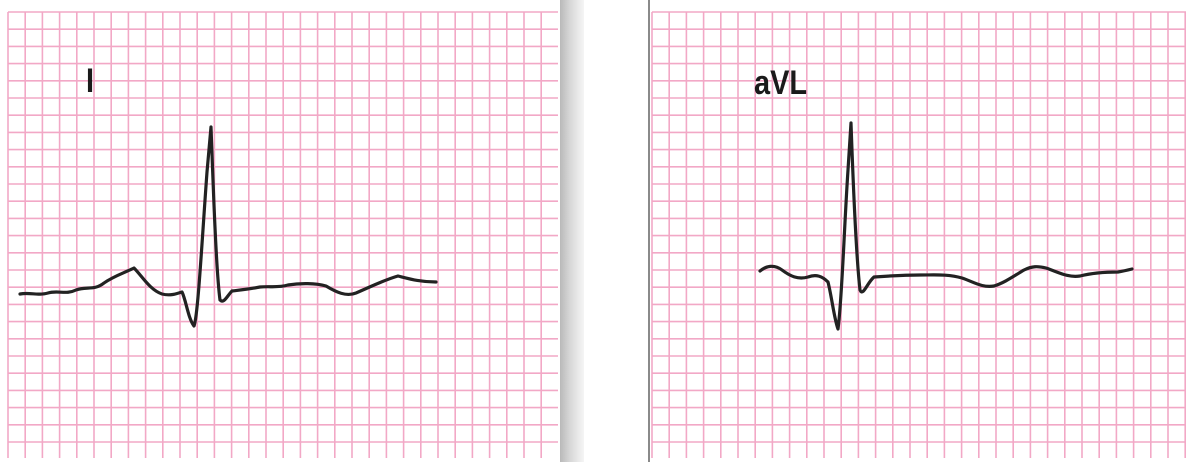 The width and height of the screenshot is (1188, 462). What do you see at coordinates (649, 231) in the screenshot?
I see `panel-edge-line` at bounding box center [649, 231].